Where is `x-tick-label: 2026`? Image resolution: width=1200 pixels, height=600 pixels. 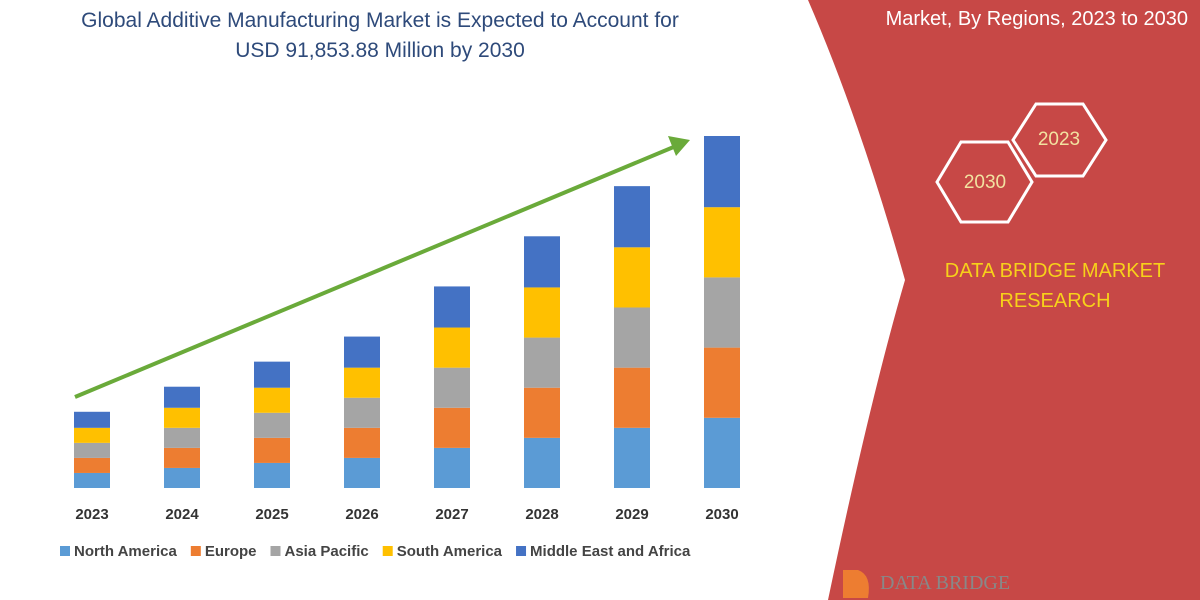 x-tick-label: 2026 is located at coordinates (361, 514).